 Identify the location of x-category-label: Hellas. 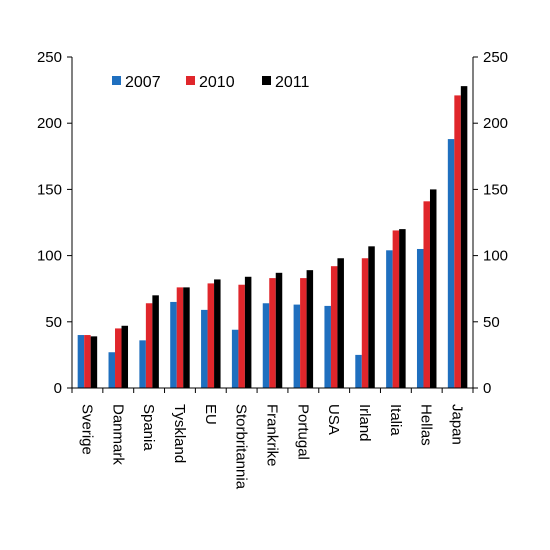
(426, 425).